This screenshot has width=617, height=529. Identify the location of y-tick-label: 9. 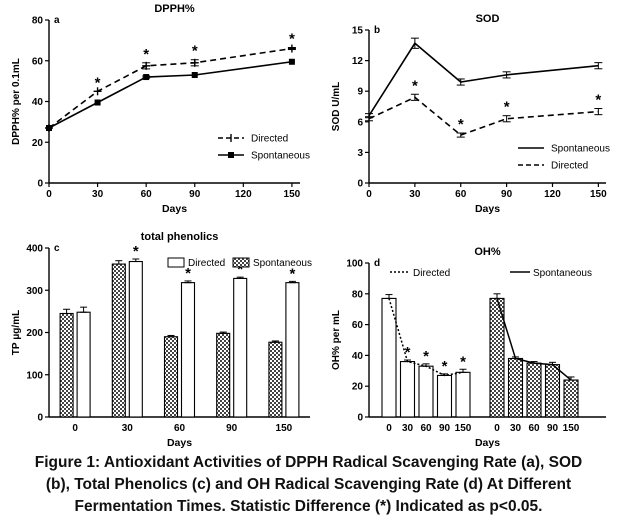
(360, 92).